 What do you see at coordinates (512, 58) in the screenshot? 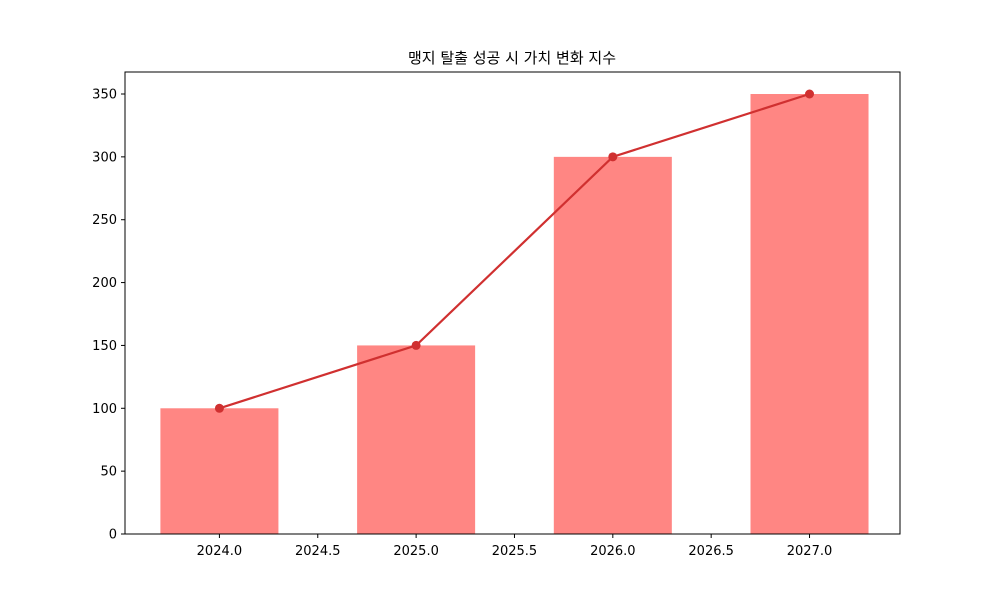
I see `chart-title: 맹지 탈출 성공 시 가치 변화 지수` at bounding box center [512, 58].